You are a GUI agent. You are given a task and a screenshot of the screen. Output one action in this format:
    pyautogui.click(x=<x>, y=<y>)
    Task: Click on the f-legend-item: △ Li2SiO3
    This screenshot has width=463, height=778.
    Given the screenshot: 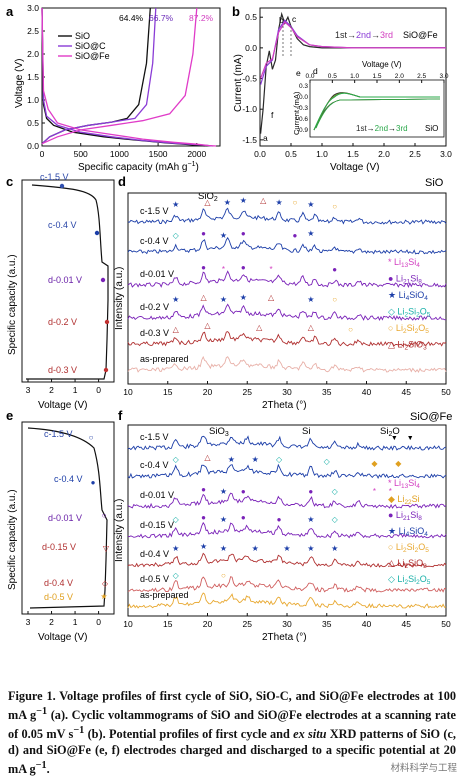 What is the action you would take?
    pyautogui.click(x=407, y=564)
    